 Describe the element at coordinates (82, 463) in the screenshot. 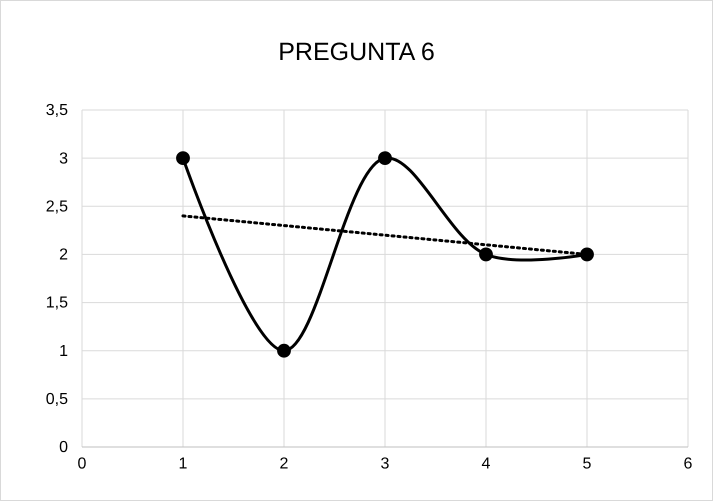

I see `x-tick-label: 0` at that location.